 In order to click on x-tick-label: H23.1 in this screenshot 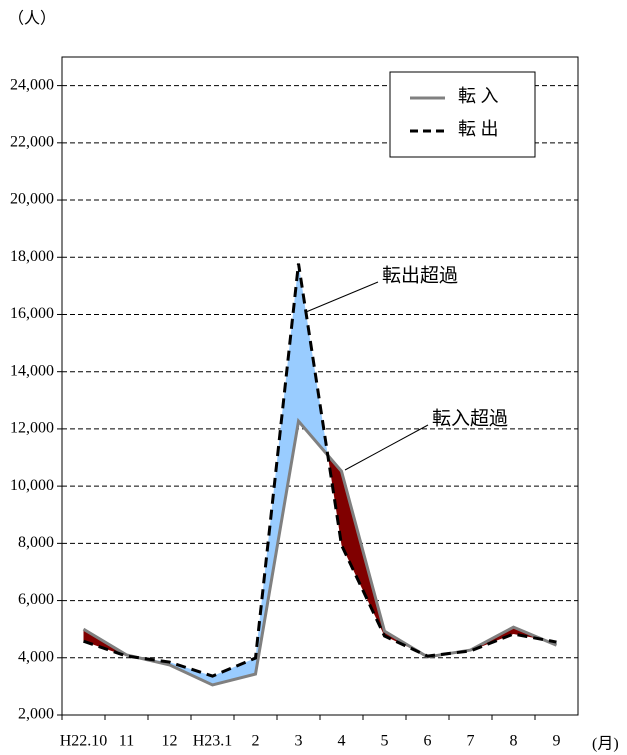, I will do `click(213, 741)`.